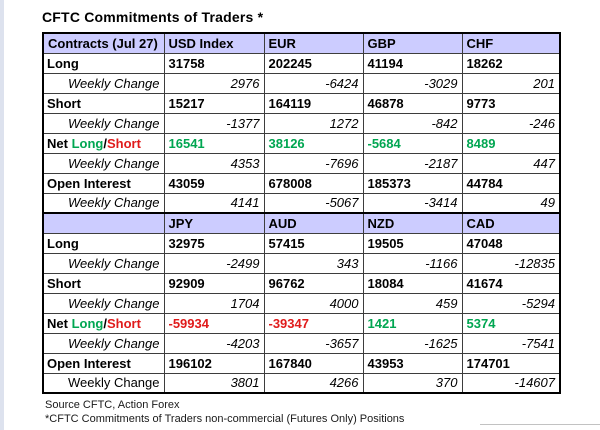 The width and height of the screenshot is (600, 430). Describe the element at coordinates (412, 383) in the screenshot. I see `value-cell: 370` at that location.